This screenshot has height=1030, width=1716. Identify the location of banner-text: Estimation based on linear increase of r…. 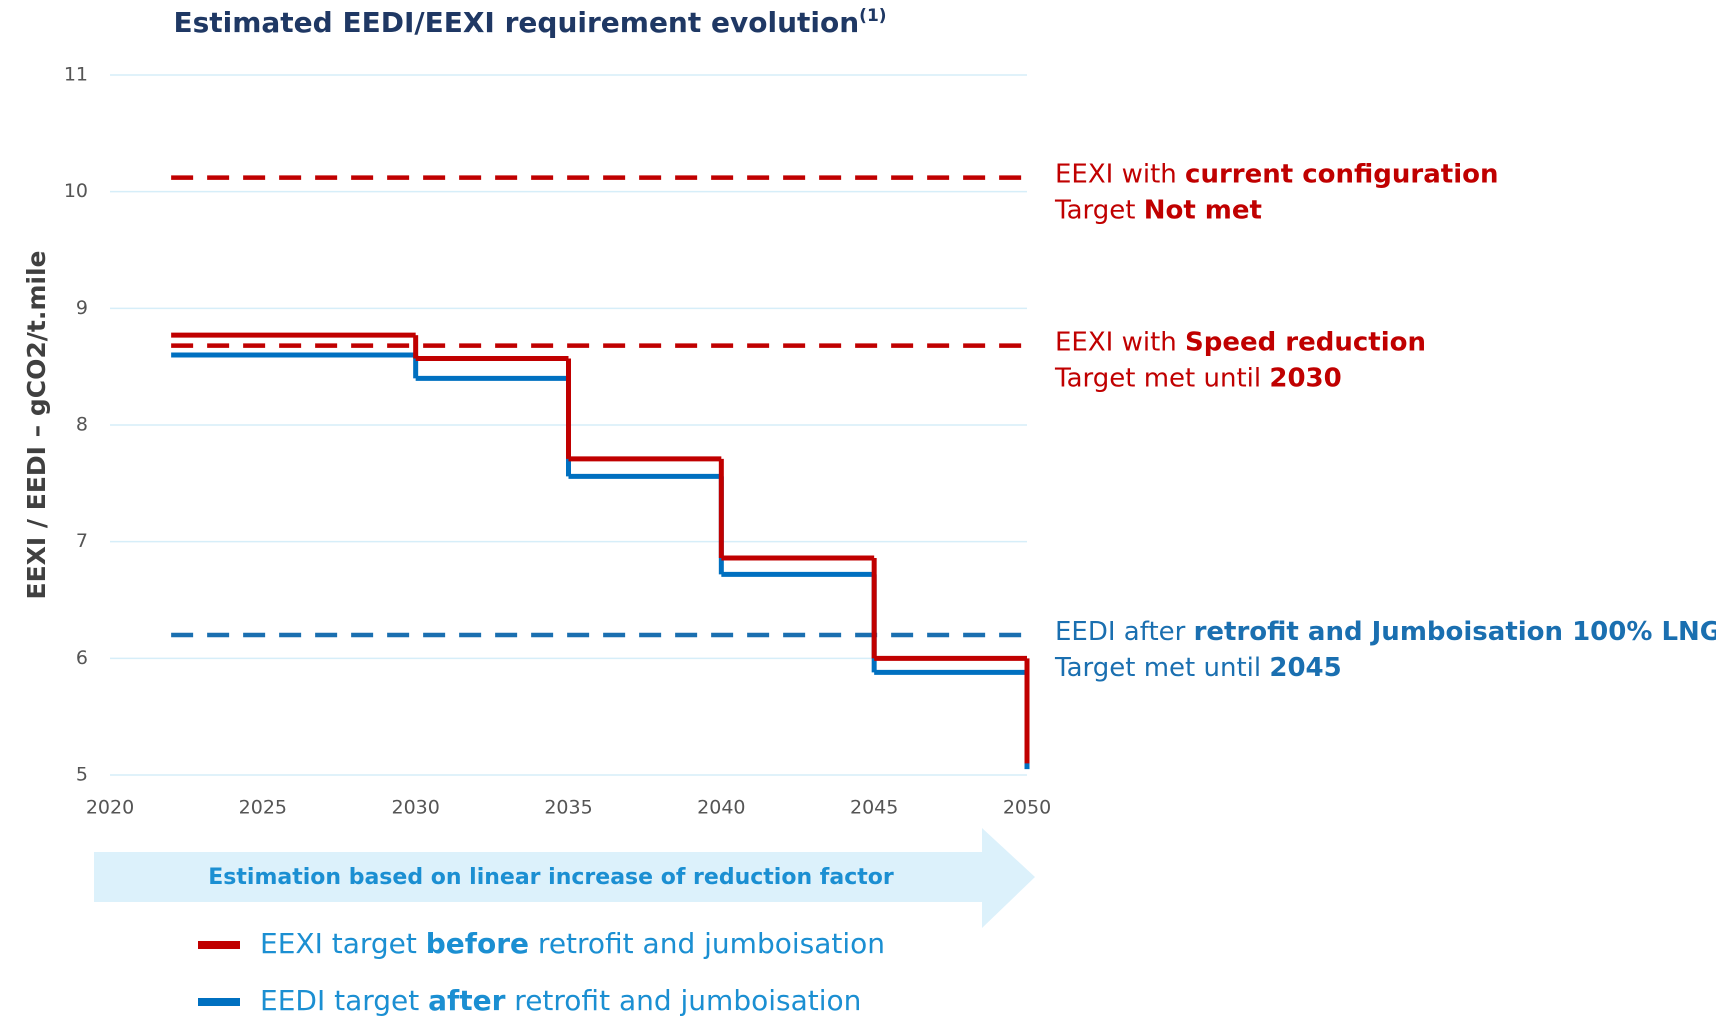
(551, 877).